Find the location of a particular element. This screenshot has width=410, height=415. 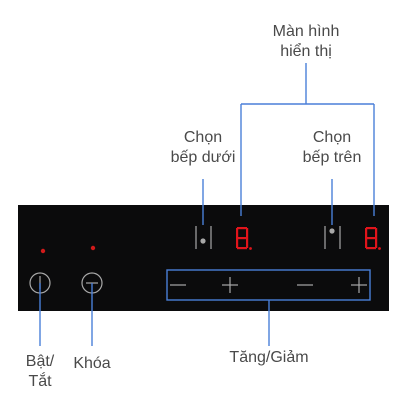

display-label: Màn hình hiển thị is located at coordinates (306, 41).